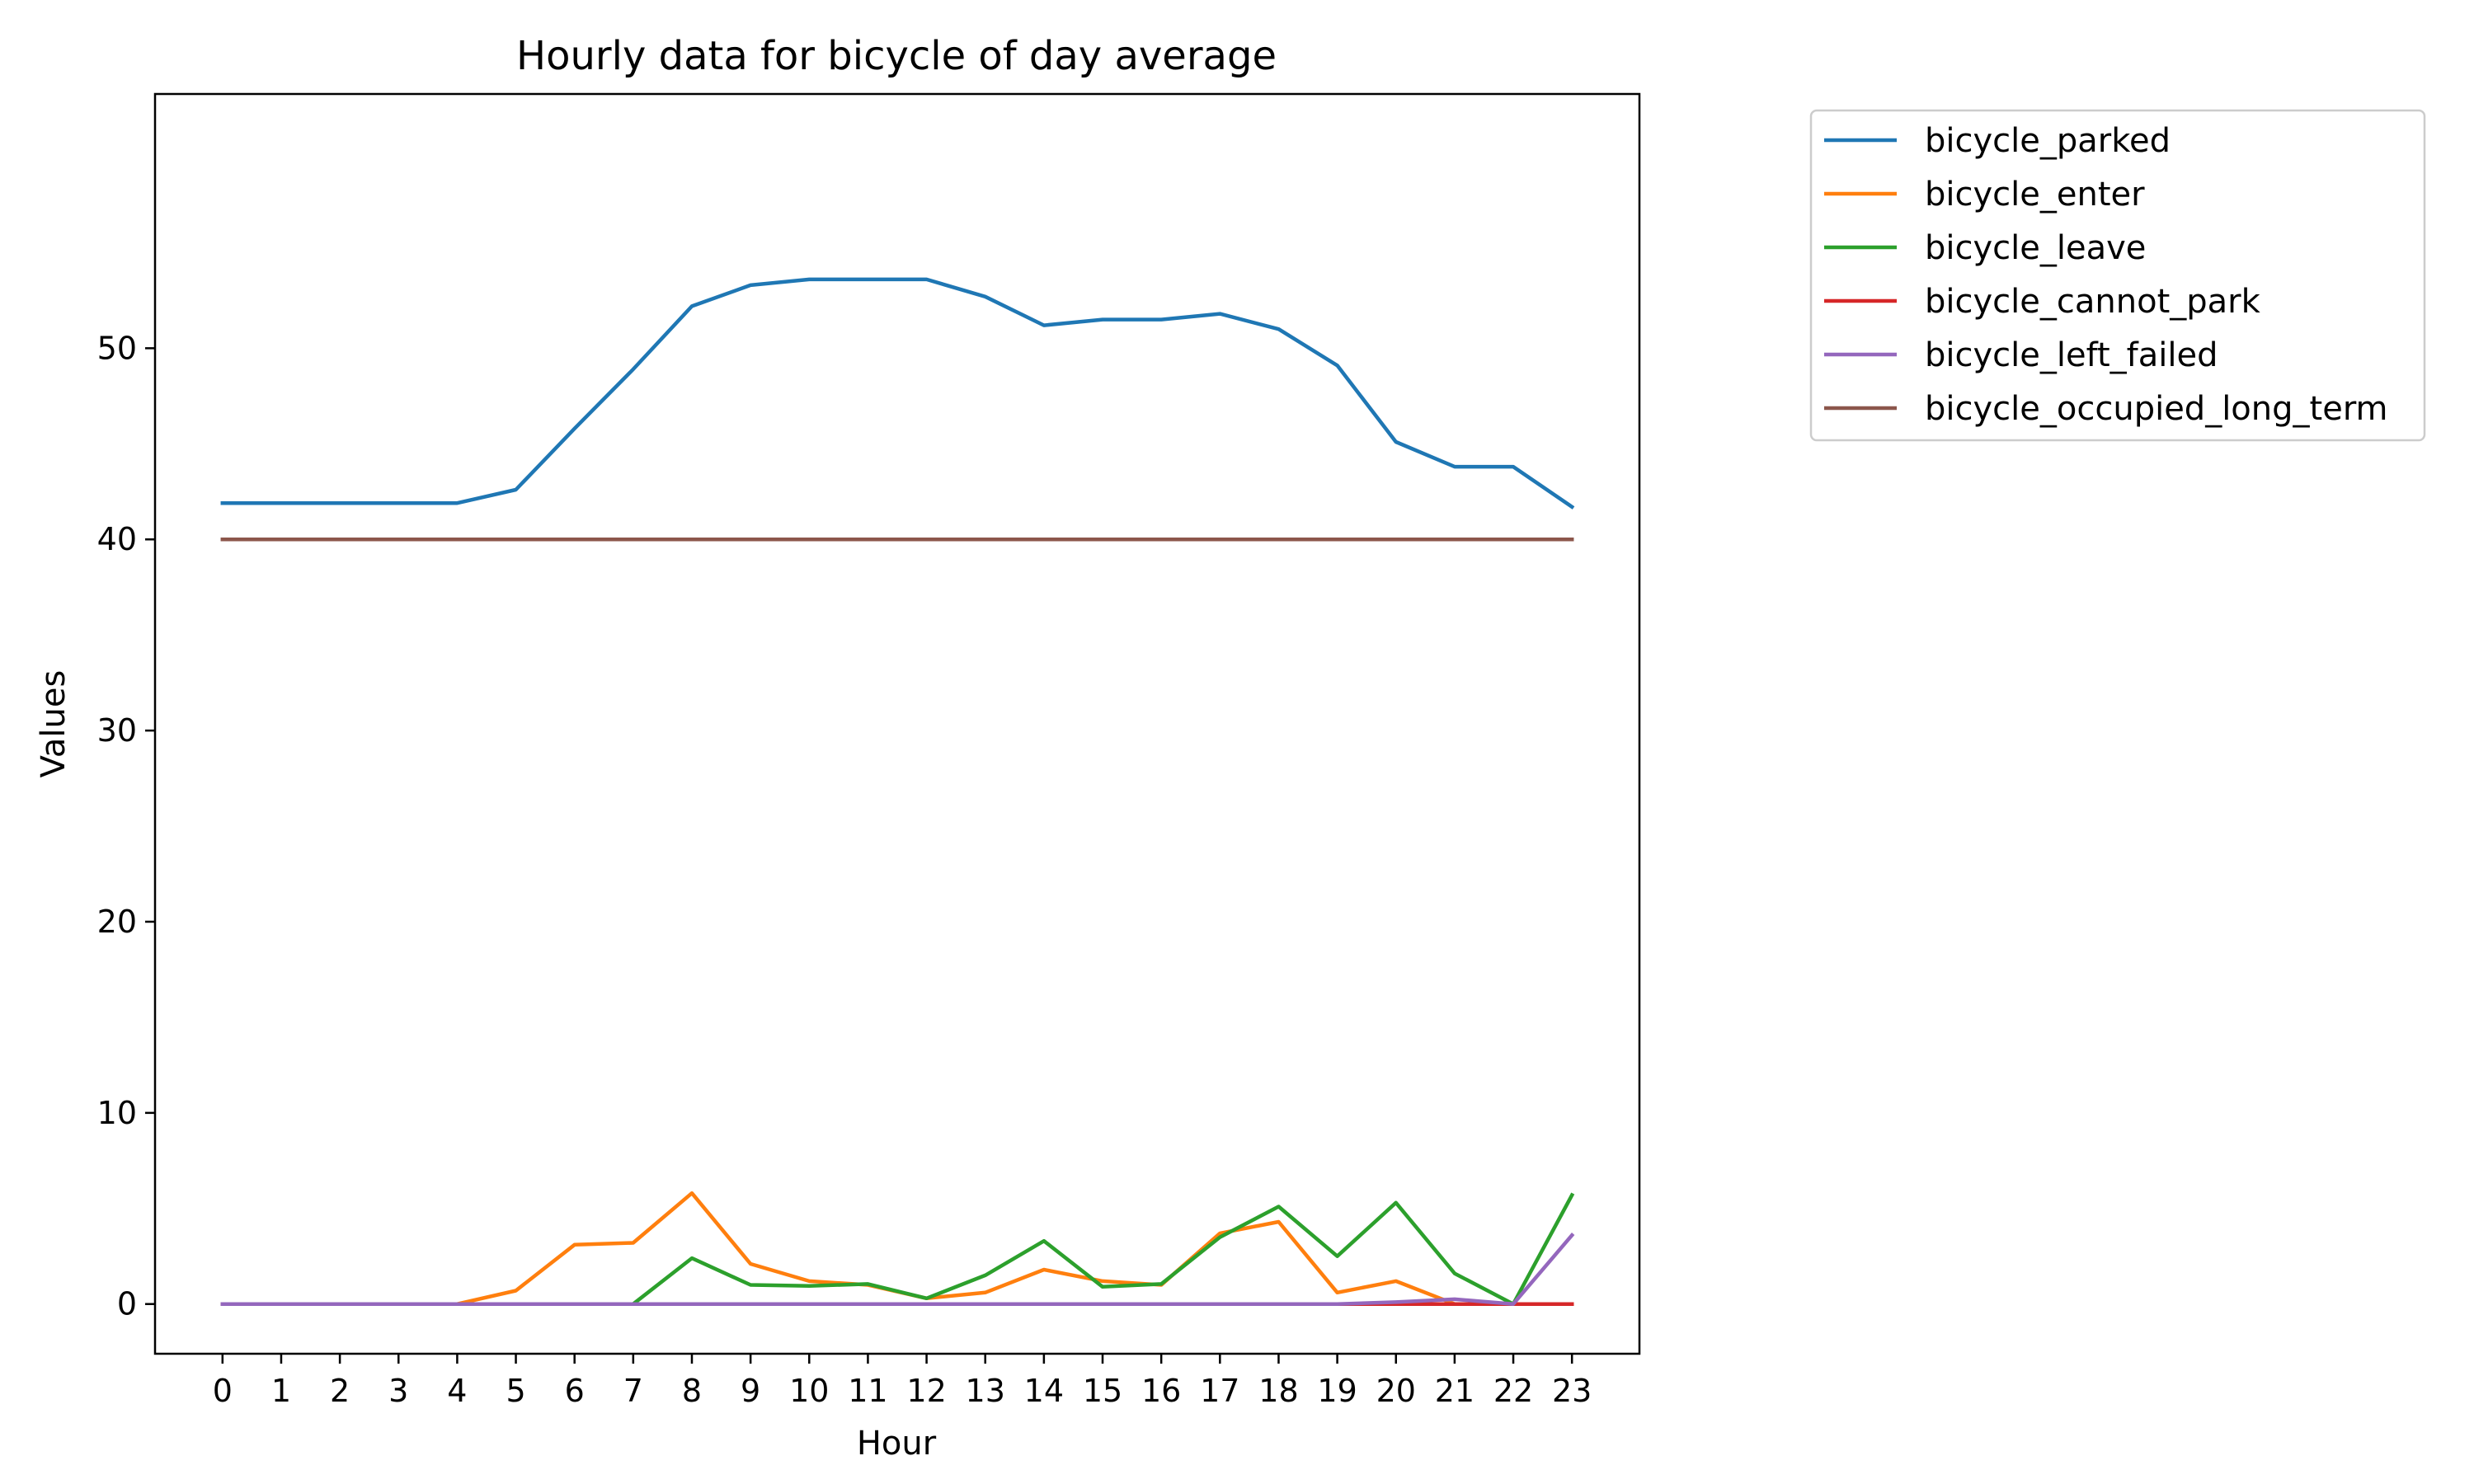 The width and height of the screenshot is (2474, 1484). What do you see at coordinates (902, 1381) in the screenshot?
I see `x-axis: 0 1 2 3 4 5 6 7 8 9 10 11 12 13 14 15 16 17 18 19 20 21 22 23` at bounding box center [902, 1381].